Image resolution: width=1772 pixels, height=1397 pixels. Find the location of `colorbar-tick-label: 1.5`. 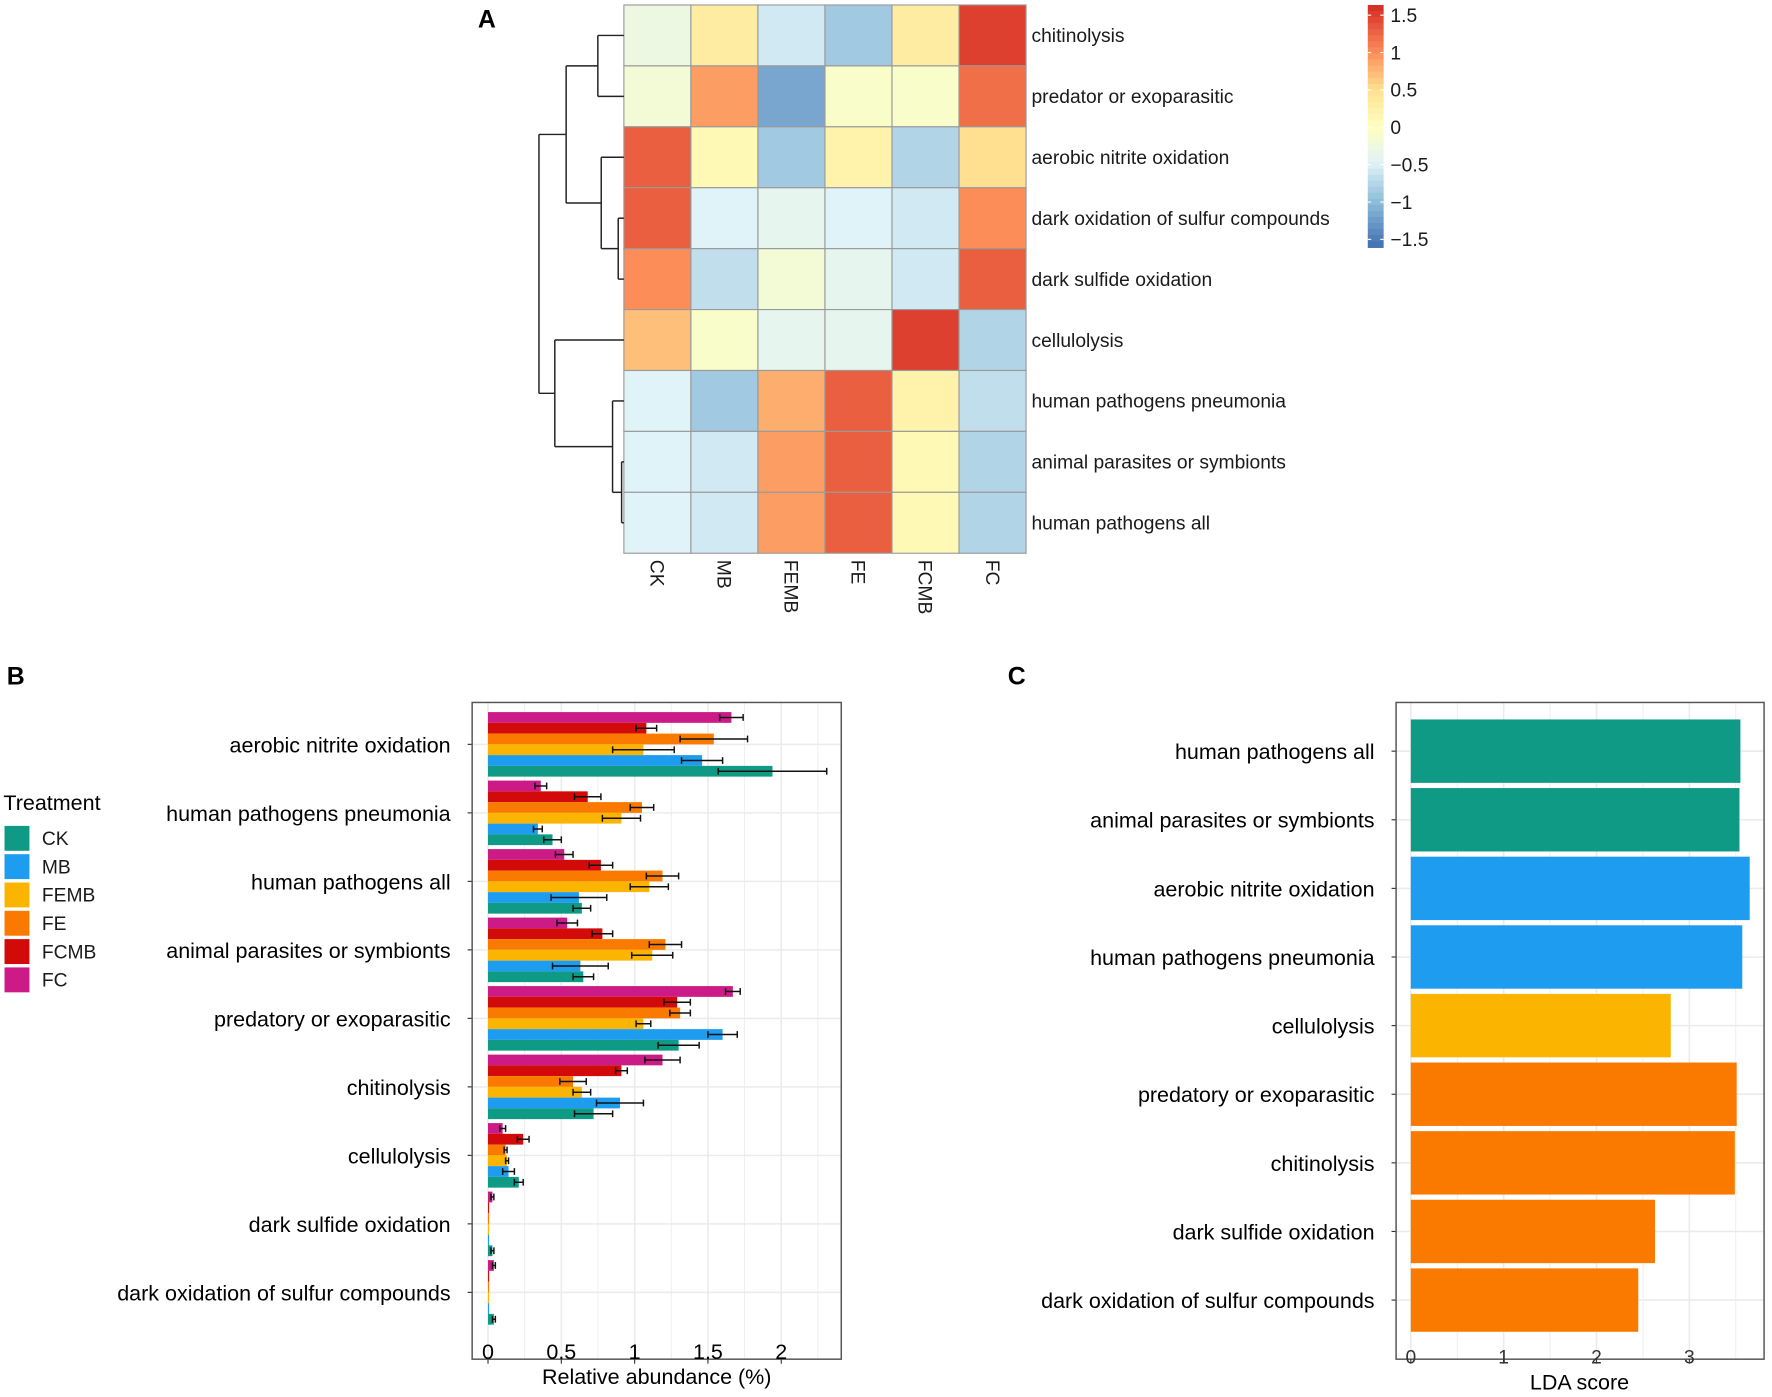

colorbar-tick-label: 1.5 is located at coordinates (1403, 16).